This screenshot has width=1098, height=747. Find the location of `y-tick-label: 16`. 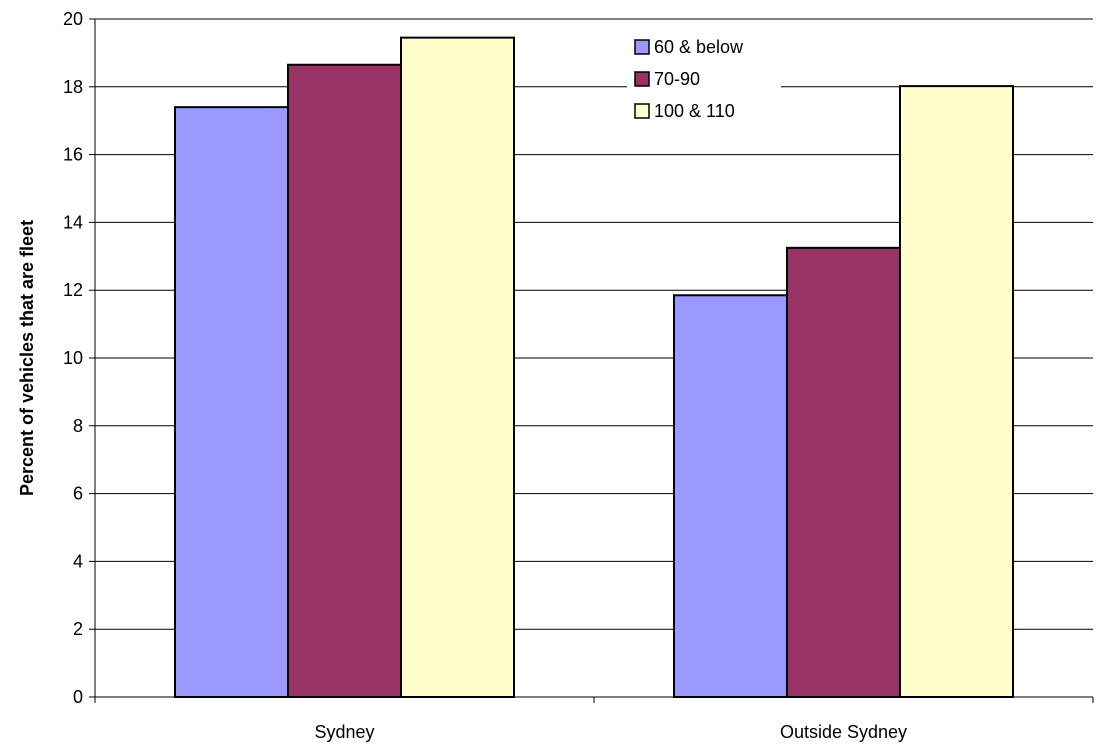

y-tick-label: 16 is located at coordinates (73, 155).